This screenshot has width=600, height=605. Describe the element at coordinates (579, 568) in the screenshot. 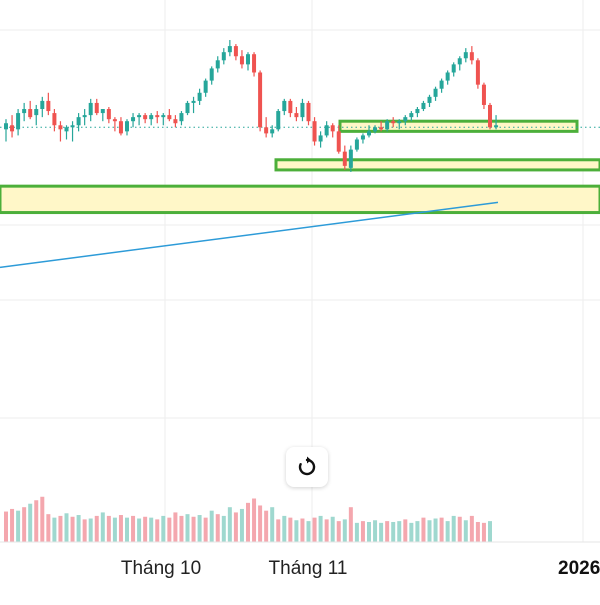

I see `x-tick-label-year: 2026` at that location.